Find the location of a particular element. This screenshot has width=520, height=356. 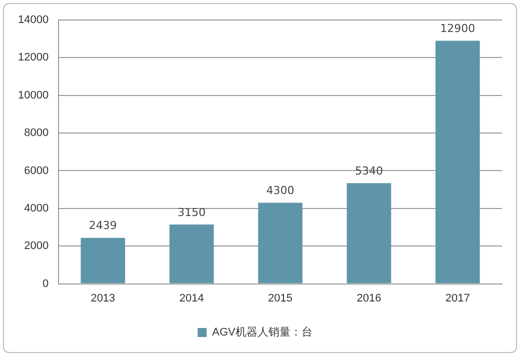

y-tick-label: 14000 is located at coordinates (33, 20).